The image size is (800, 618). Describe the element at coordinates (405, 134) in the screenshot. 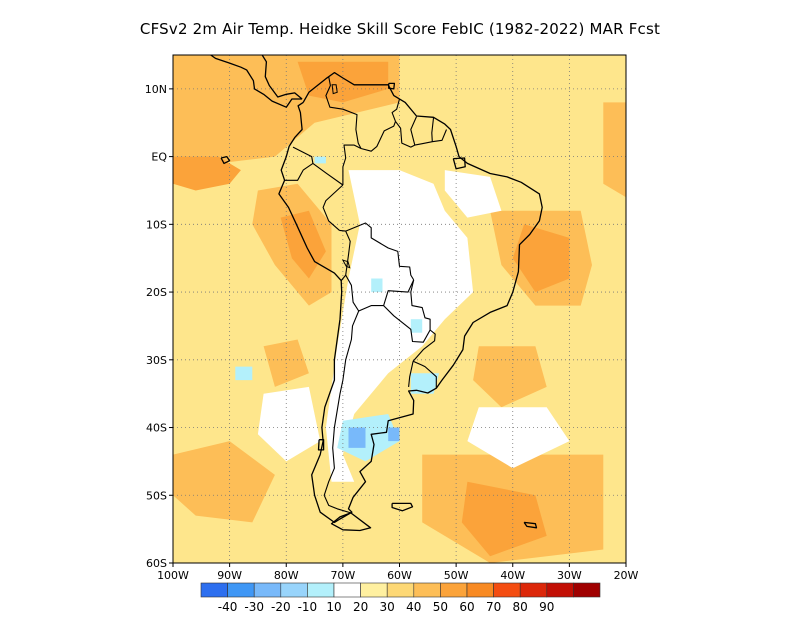

I see `border-guyana-brazil` at that location.